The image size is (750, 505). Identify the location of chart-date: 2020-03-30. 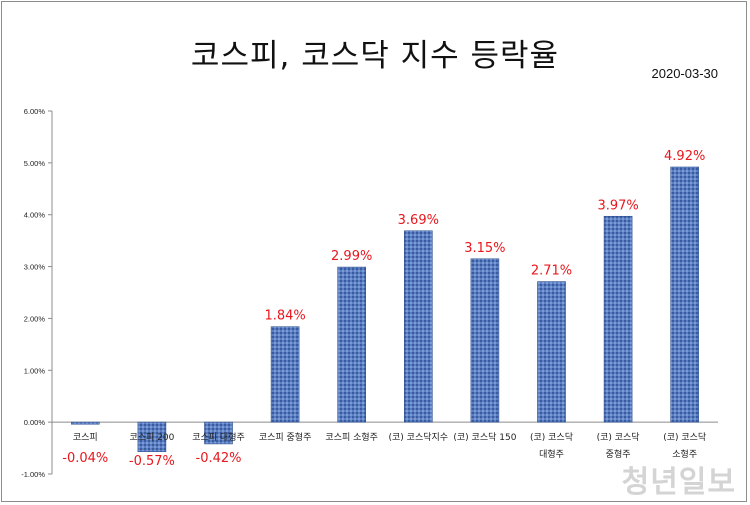
(685, 73).